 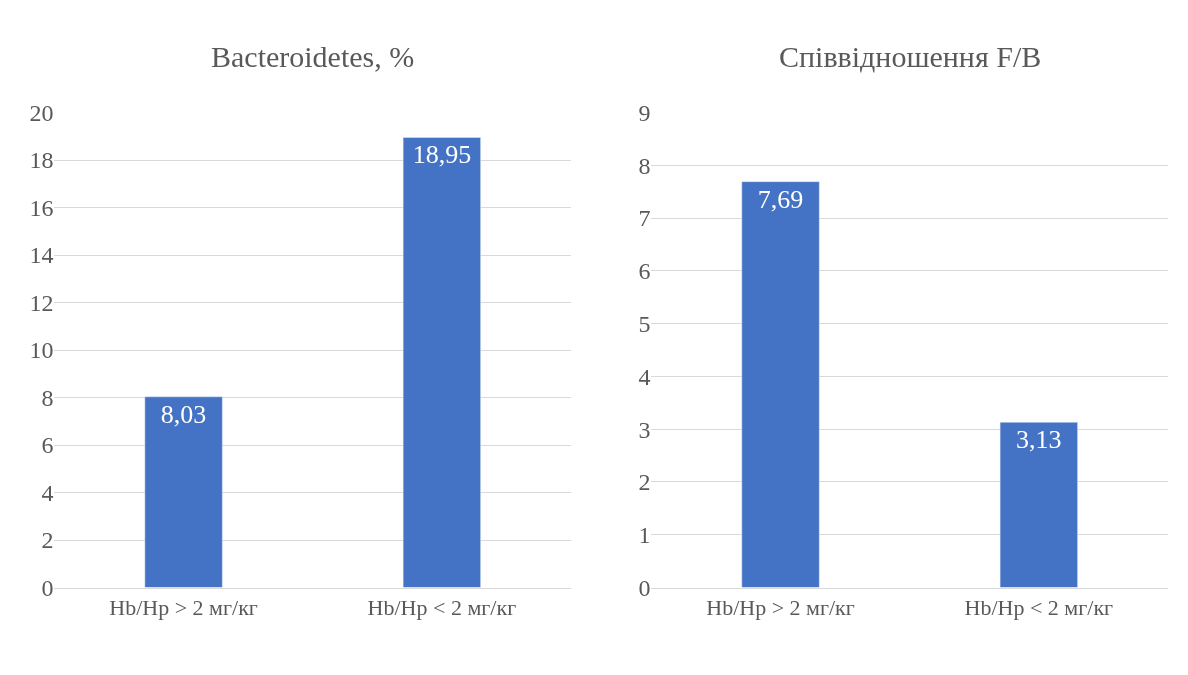 What do you see at coordinates (41, 255) in the screenshot?
I see `y-tick-label: 14` at bounding box center [41, 255].